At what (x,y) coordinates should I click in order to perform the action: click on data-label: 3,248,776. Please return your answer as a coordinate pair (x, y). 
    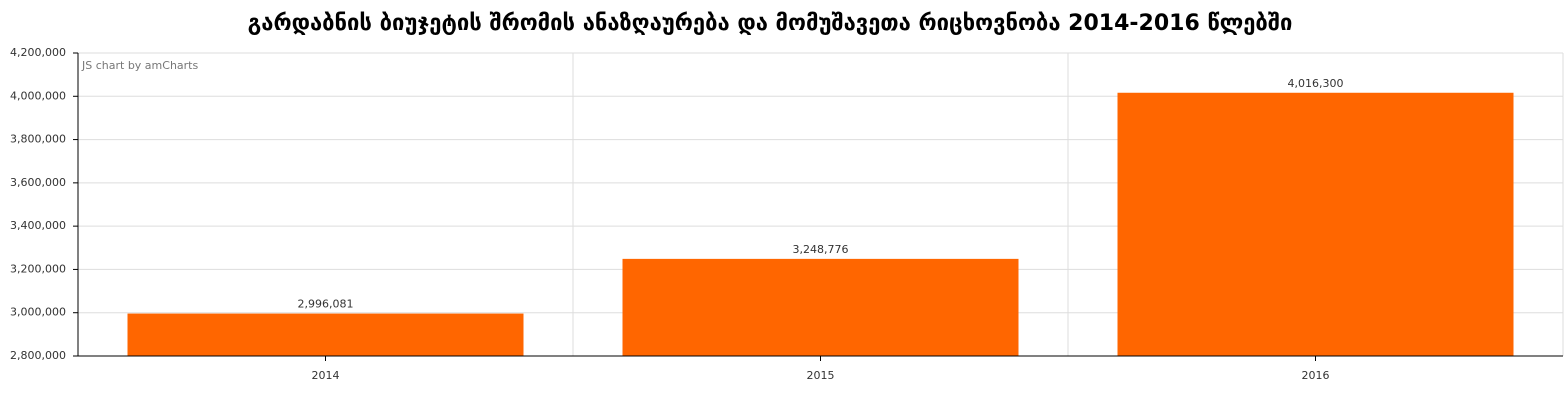
    Looking at the image, I should click on (821, 249).